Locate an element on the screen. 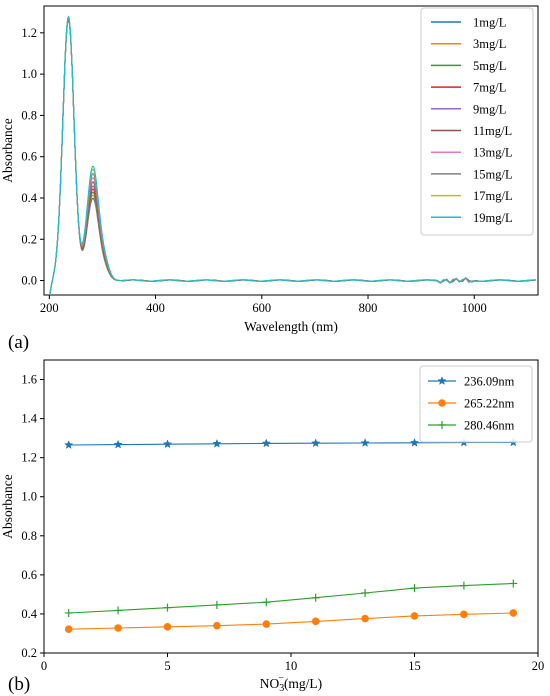 Image resolution: width=550 pixels, height=696 pixels. series-line-280.46nm is located at coordinates (291, 598).